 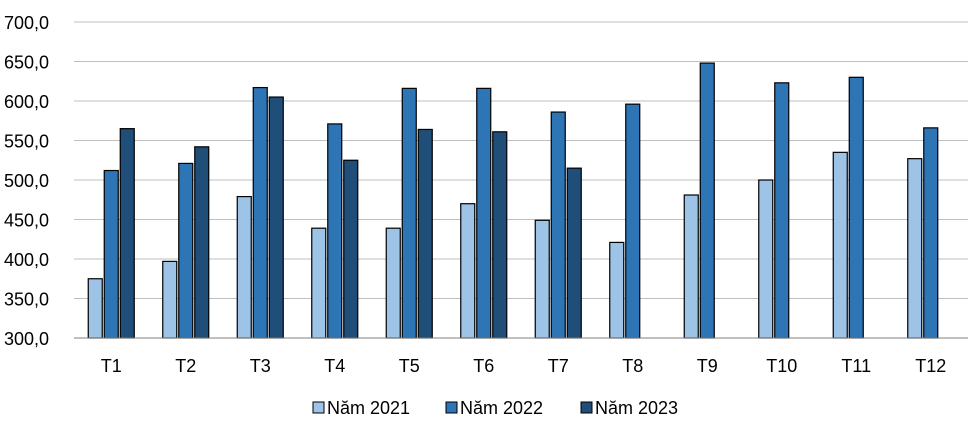 I want to click on y-tick-label: 450,0, so click(x=26, y=221).